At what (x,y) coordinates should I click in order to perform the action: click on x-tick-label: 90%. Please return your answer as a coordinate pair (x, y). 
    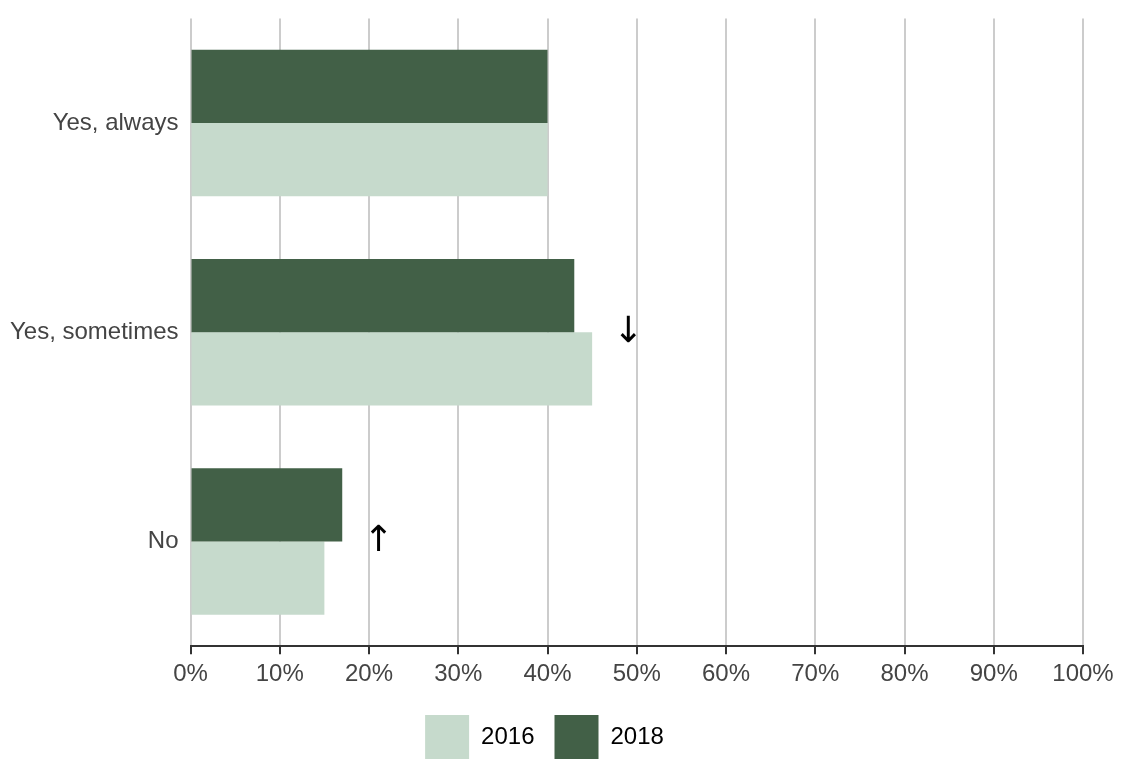
    Looking at the image, I should click on (993, 673).